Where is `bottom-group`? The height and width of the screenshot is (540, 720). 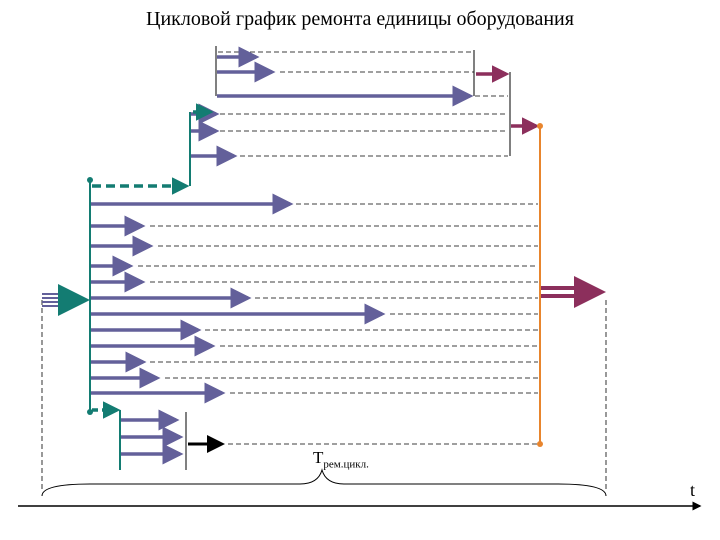 bottom-group is located at coordinates (173, 439).